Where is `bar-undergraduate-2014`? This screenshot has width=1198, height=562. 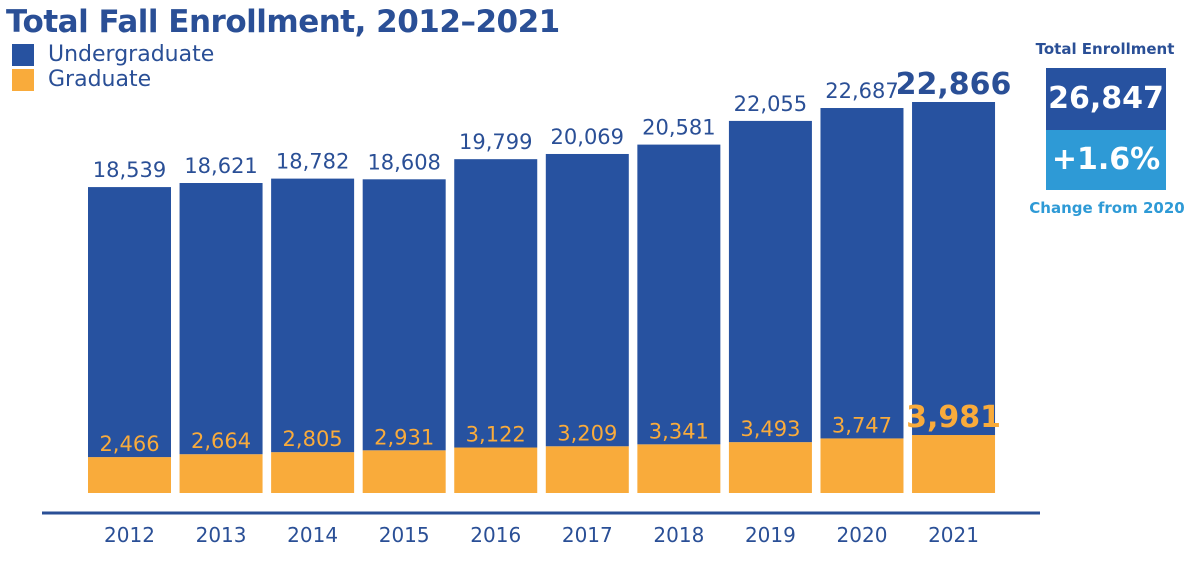
bar-undergraduate-2014 is located at coordinates (313, 315).